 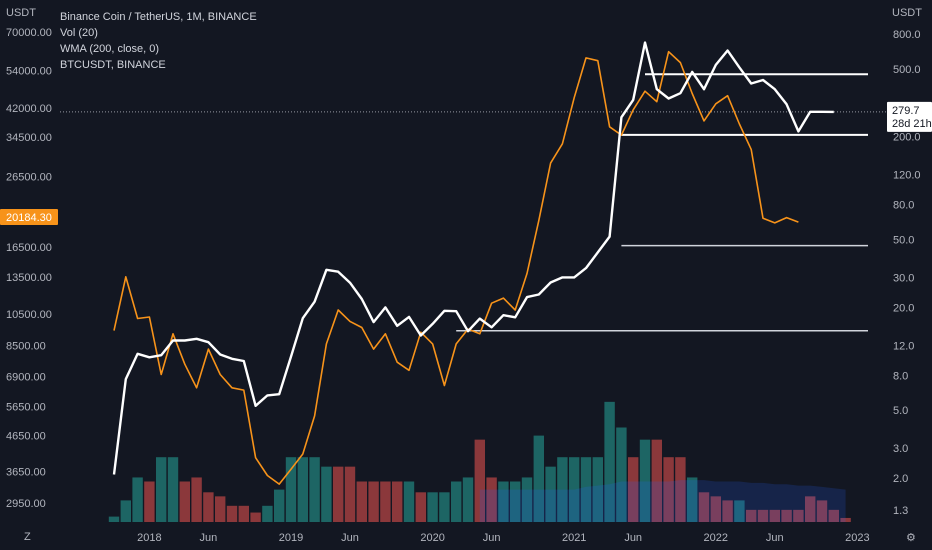 I want to click on right-axis-unit: USDT, so click(x=907, y=13).